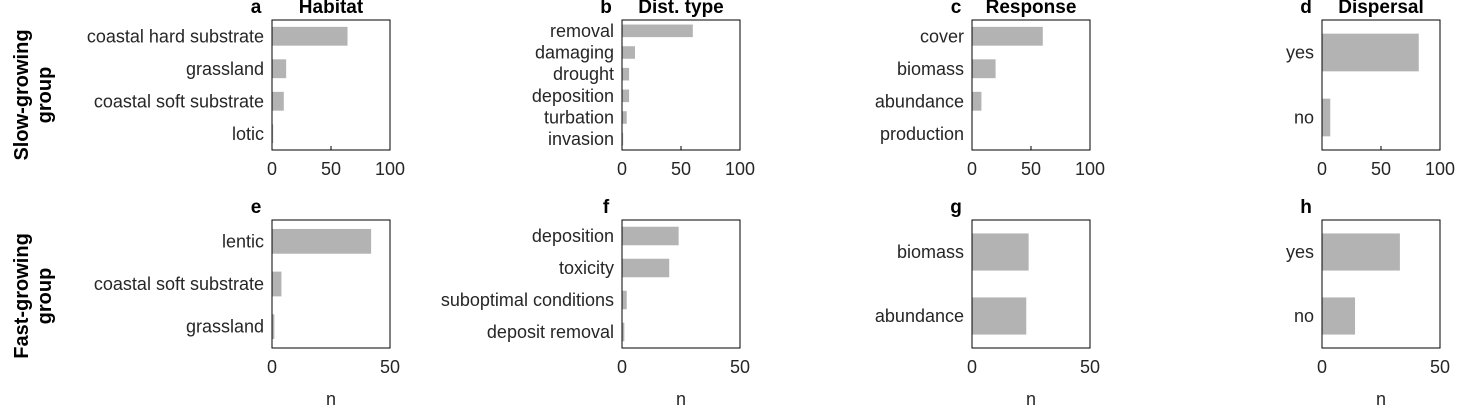  What do you see at coordinates (33, 94) in the screenshot?
I see `row-label-slow: Slow-growinggroup` at bounding box center [33, 94].